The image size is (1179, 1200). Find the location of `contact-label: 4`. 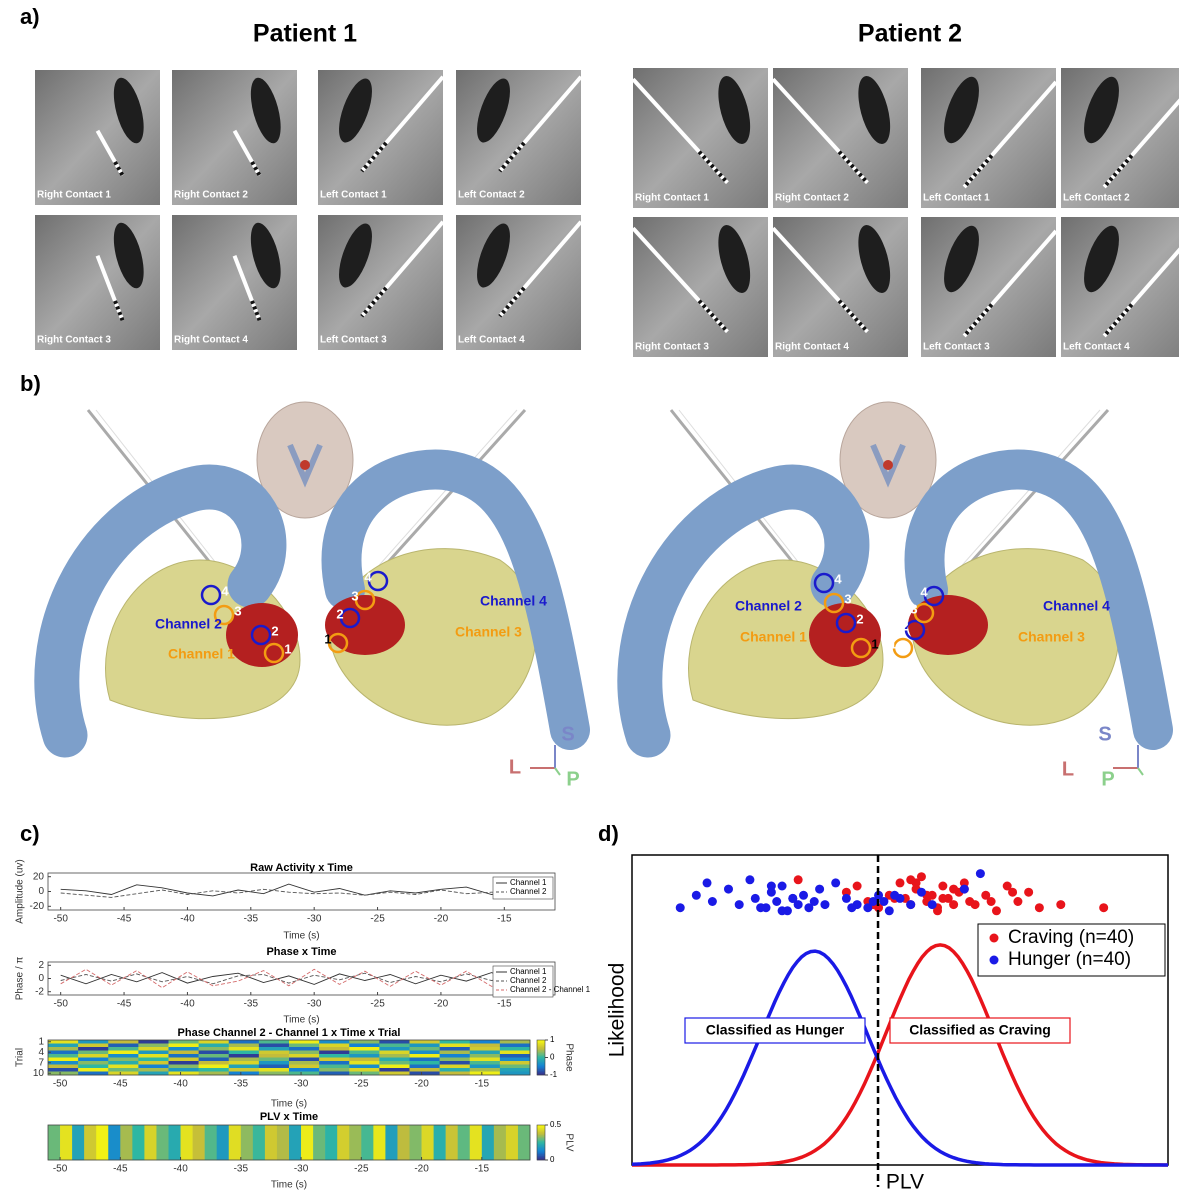

contact-label: 4 is located at coordinates (838, 578).